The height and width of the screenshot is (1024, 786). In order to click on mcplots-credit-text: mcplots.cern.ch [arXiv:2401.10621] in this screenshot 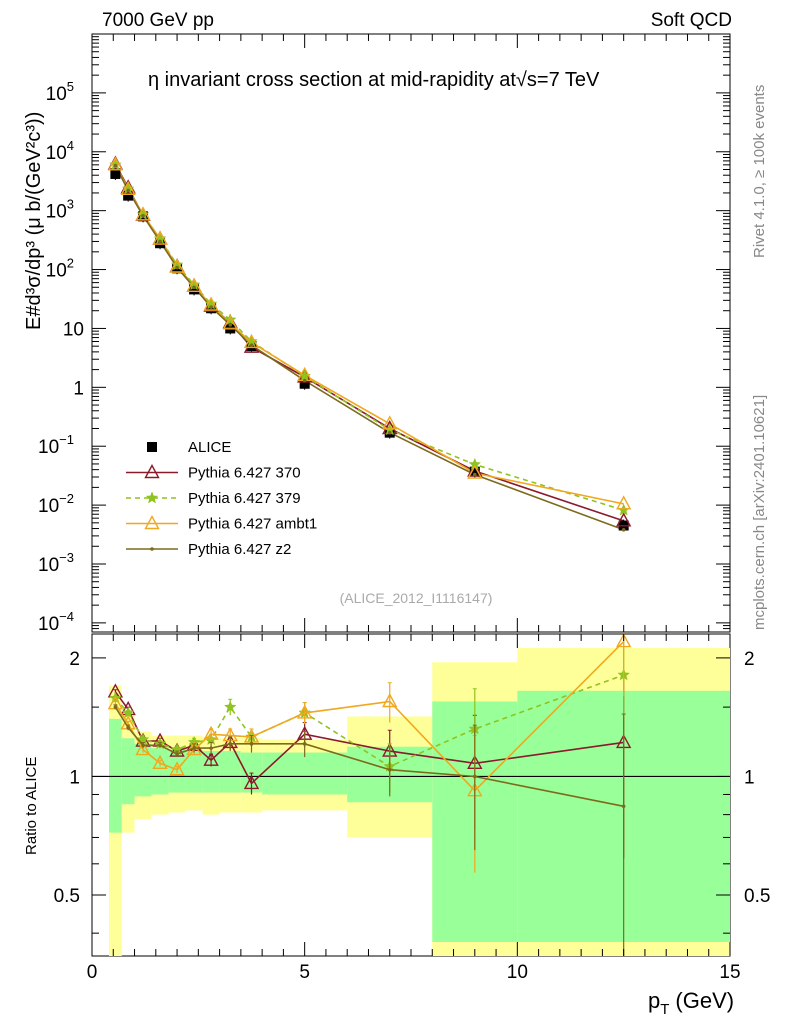, I will do `click(759, 512)`.